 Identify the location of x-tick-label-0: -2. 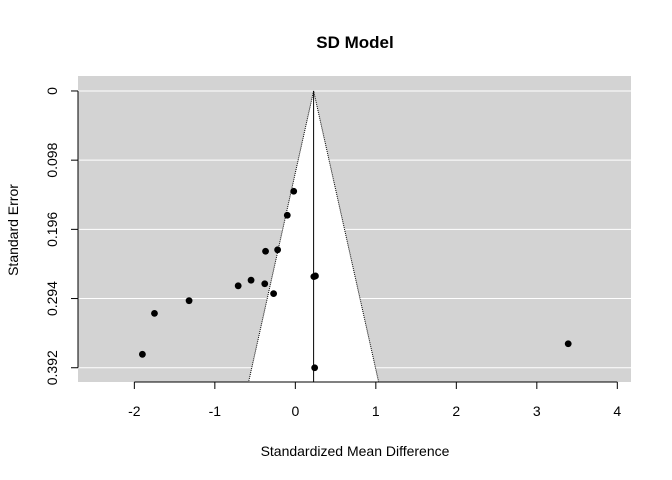
(134, 411).